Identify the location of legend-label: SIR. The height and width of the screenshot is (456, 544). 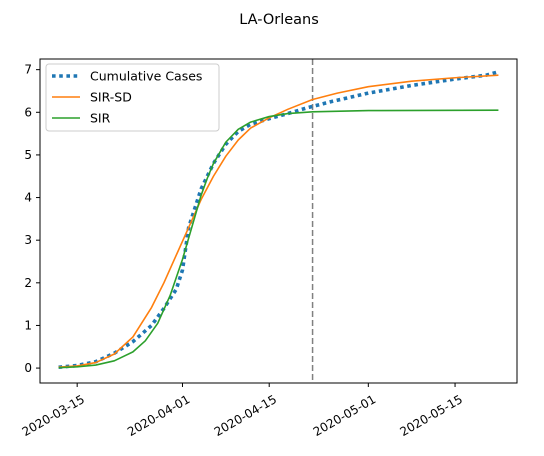
(100, 118).